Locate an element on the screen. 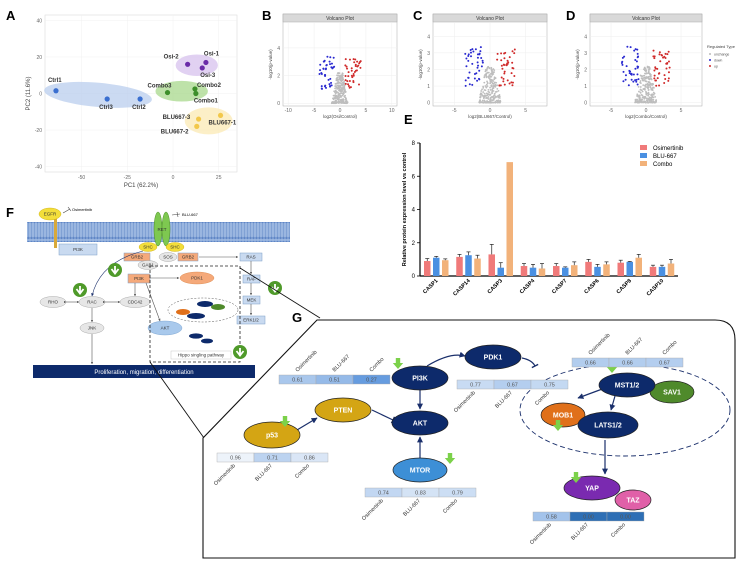 Image resolution: width=750 pixels, height=568 pixels. node-label-taz: TAZ is located at coordinates (633, 501).